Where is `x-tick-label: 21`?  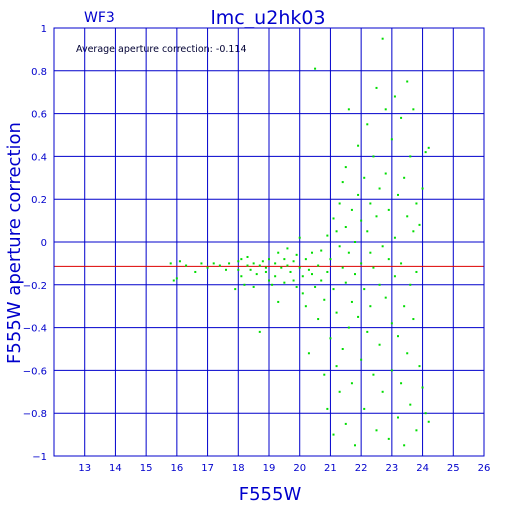 x-tick-label: 21 is located at coordinates (330, 468).